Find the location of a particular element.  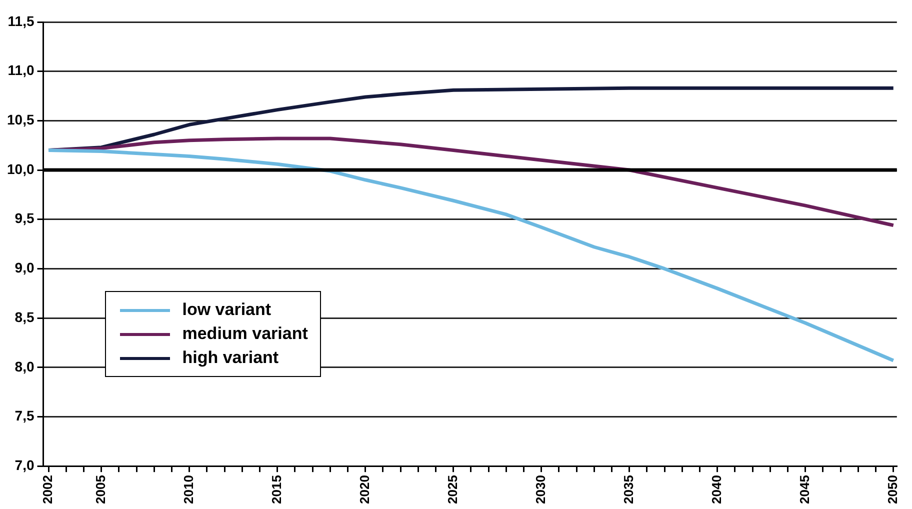

legend-label: medium variant is located at coordinates (245, 334).